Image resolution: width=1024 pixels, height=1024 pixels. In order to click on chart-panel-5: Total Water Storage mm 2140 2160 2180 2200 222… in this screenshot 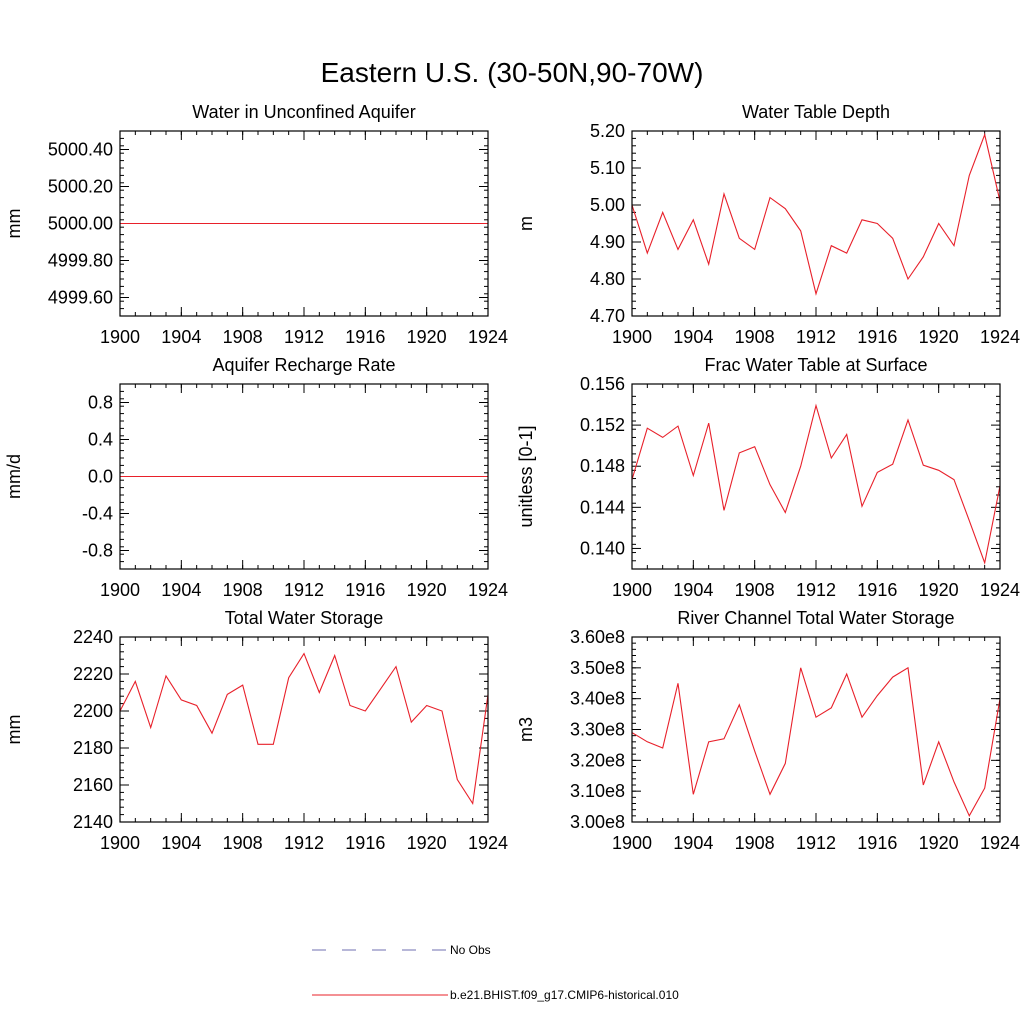, I will do `click(256, 730)`.